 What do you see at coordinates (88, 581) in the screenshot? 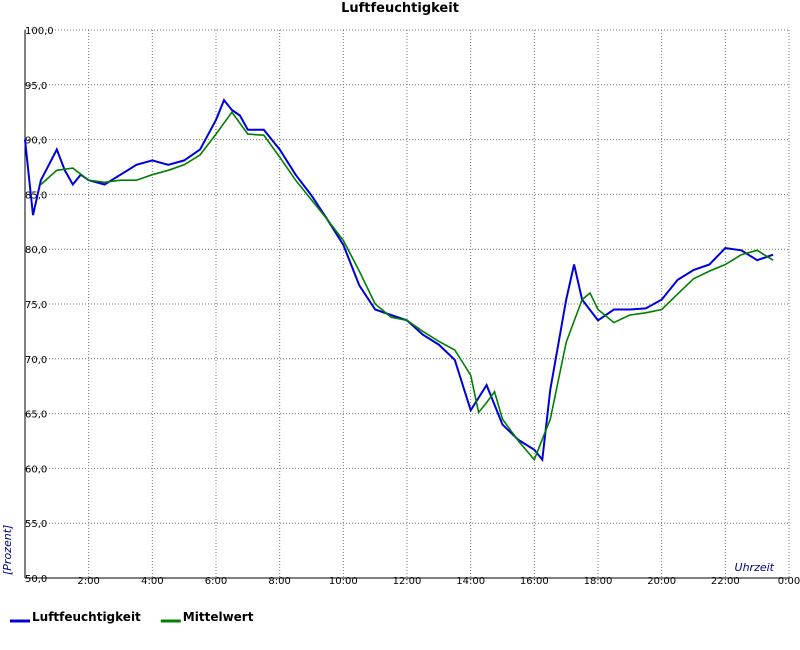
I see `x-tick-label: 2:00` at bounding box center [88, 581].